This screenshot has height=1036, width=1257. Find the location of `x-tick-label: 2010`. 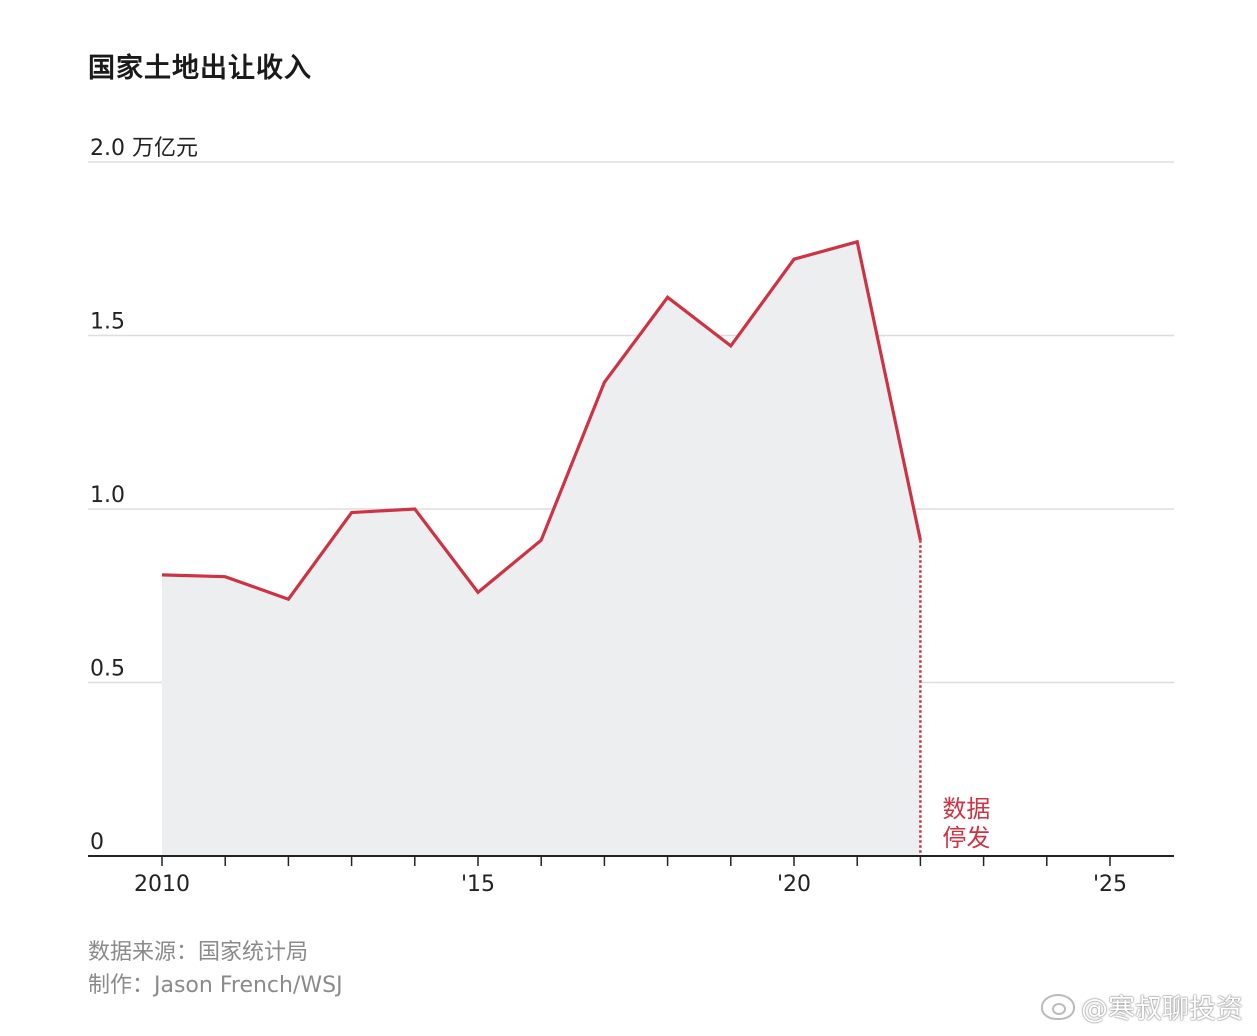

x-tick-label: 2010 is located at coordinates (162, 884).